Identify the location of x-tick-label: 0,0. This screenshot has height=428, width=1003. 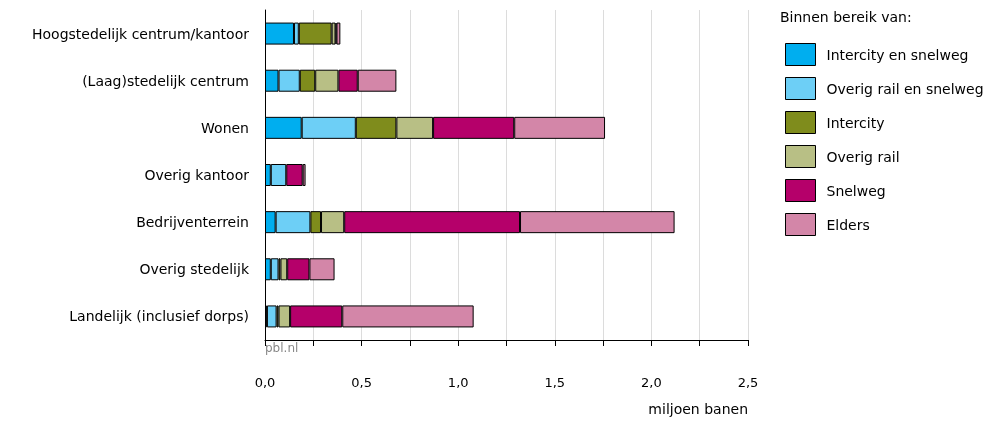
(265, 382).